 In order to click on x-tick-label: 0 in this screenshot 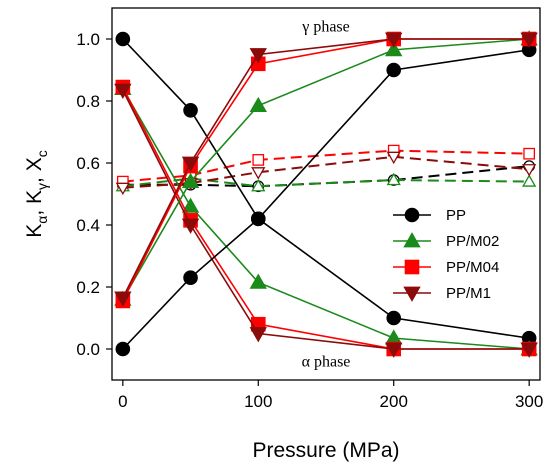, I will do `click(122, 401)`.